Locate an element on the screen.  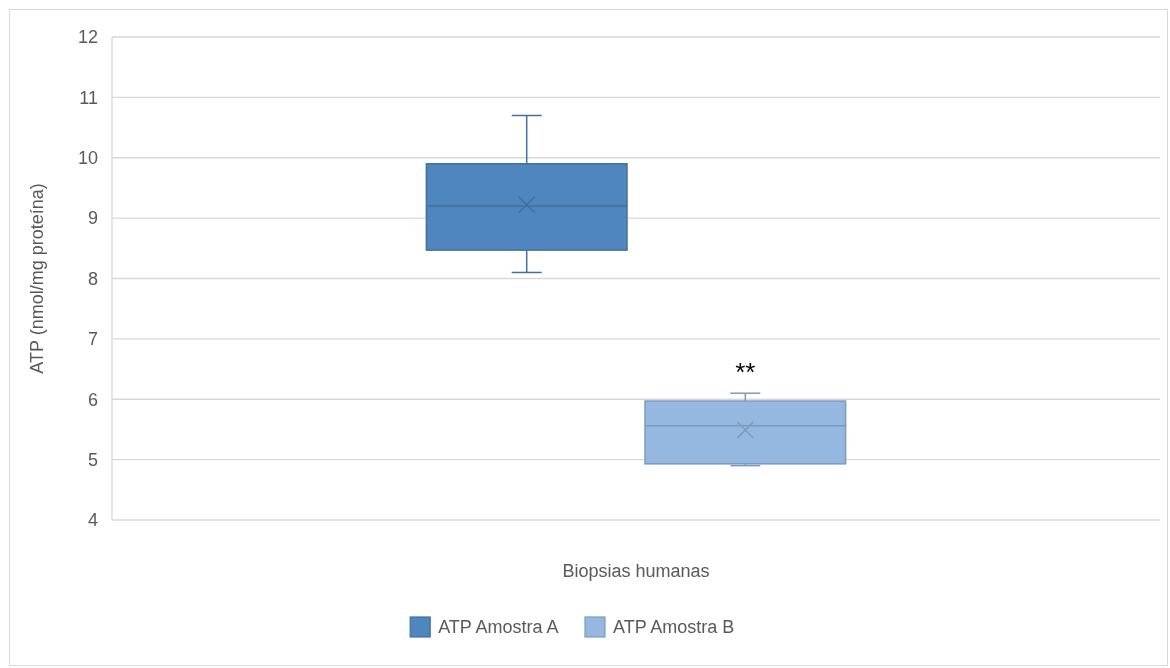
y-tick-label: 10 is located at coordinates (87, 158).